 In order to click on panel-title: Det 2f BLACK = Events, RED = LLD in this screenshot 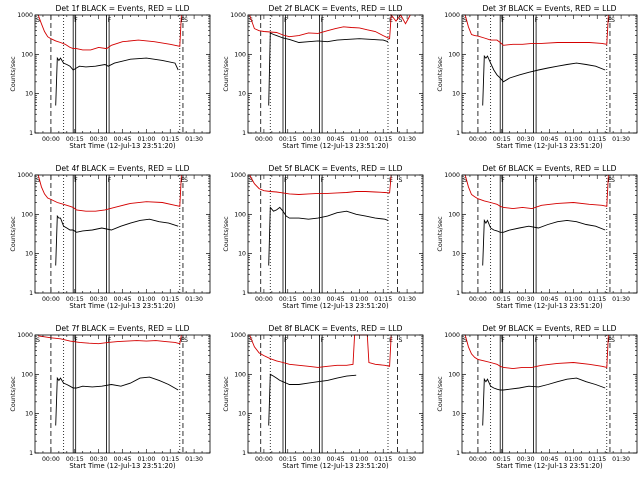, I will do `click(336, 8)`.